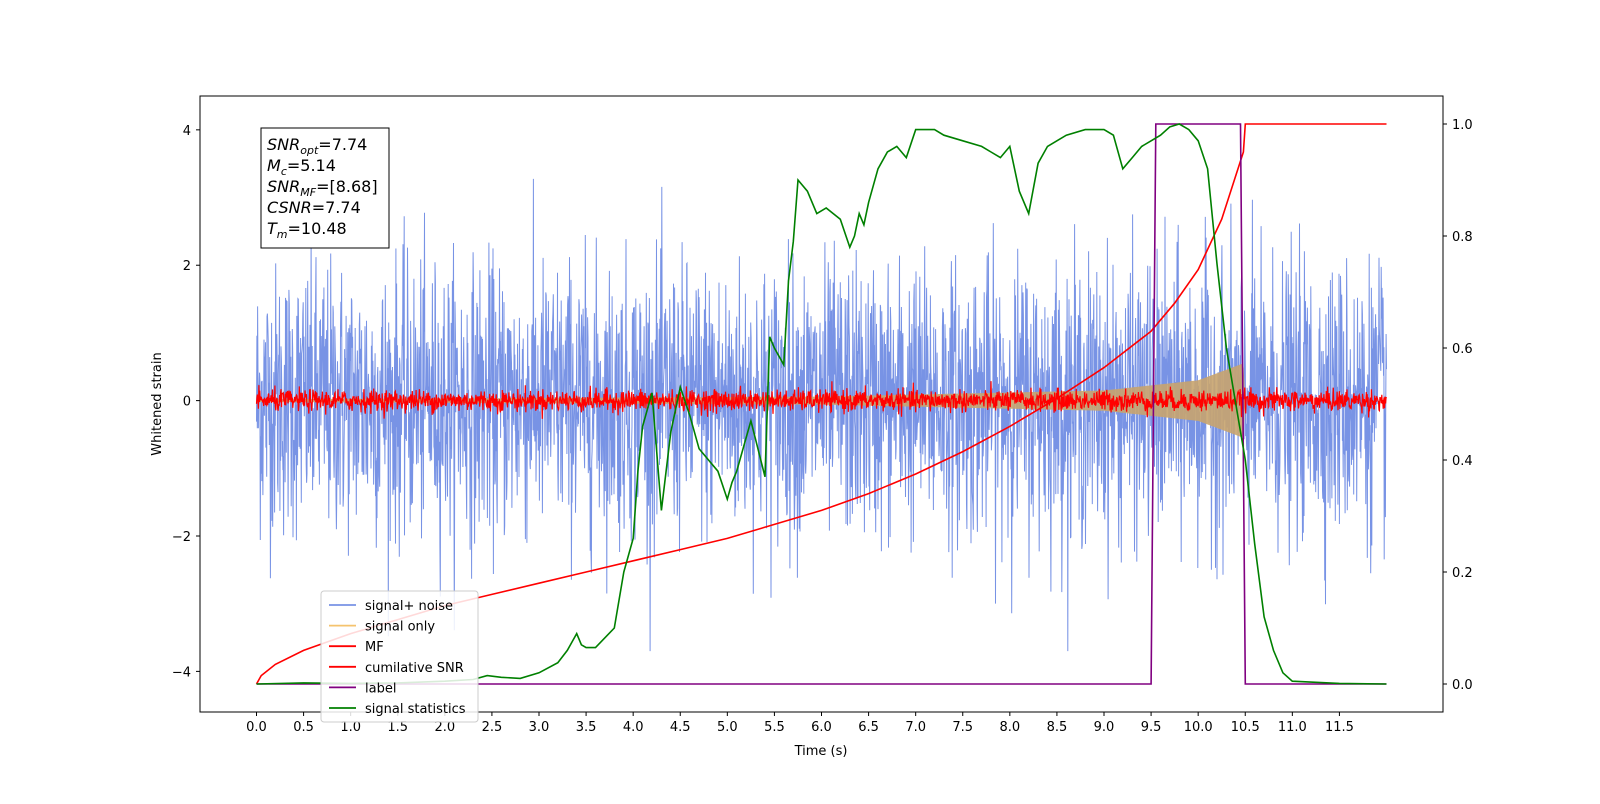 This screenshot has height=804, width=1600. I want to click on y-right-tick-label: 0.0, so click(1462, 685).